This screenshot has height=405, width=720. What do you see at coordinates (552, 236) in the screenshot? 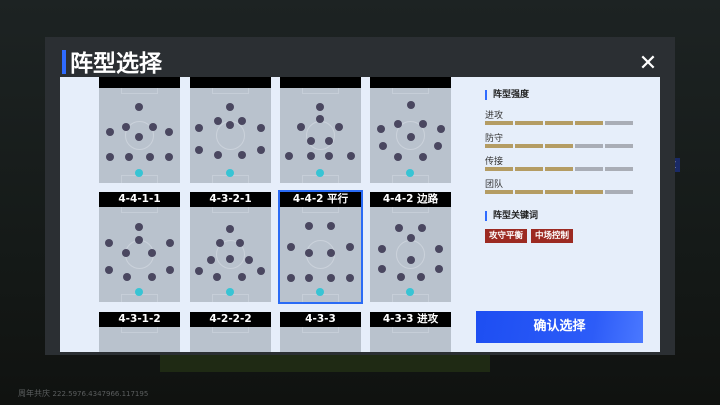
I see `keyword-tag: 中场控制` at bounding box center [552, 236].